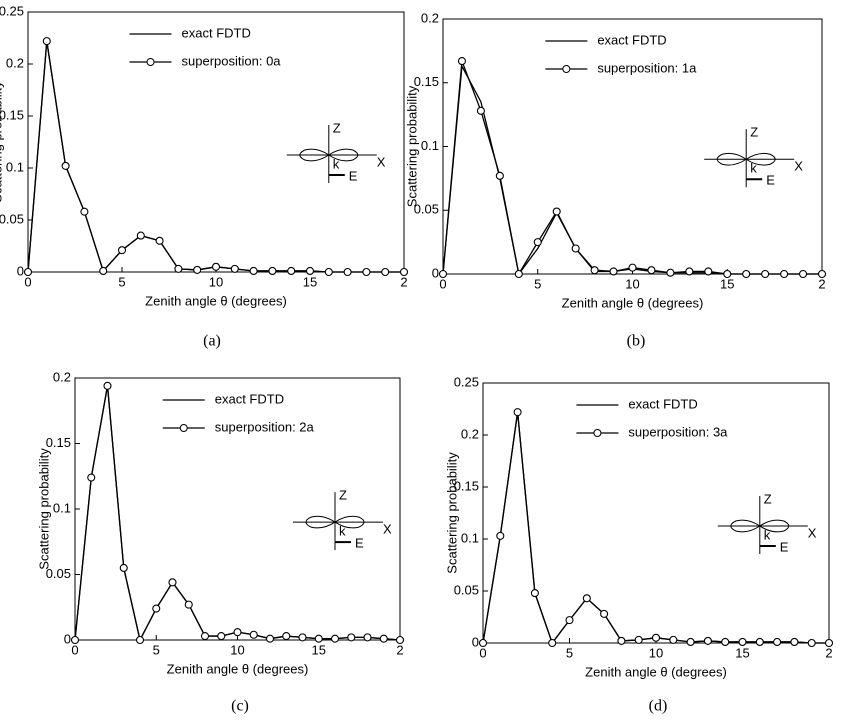 The image size is (846, 721). I want to click on inset-label: k, so click(336, 163).